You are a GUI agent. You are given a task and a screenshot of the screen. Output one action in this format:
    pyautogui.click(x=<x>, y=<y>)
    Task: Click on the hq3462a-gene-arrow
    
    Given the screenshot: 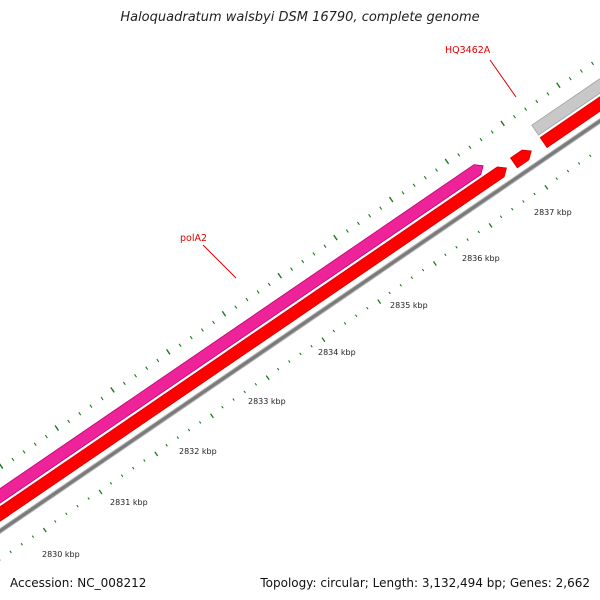 What is the action you would take?
    pyautogui.click(x=520, y=159)
    